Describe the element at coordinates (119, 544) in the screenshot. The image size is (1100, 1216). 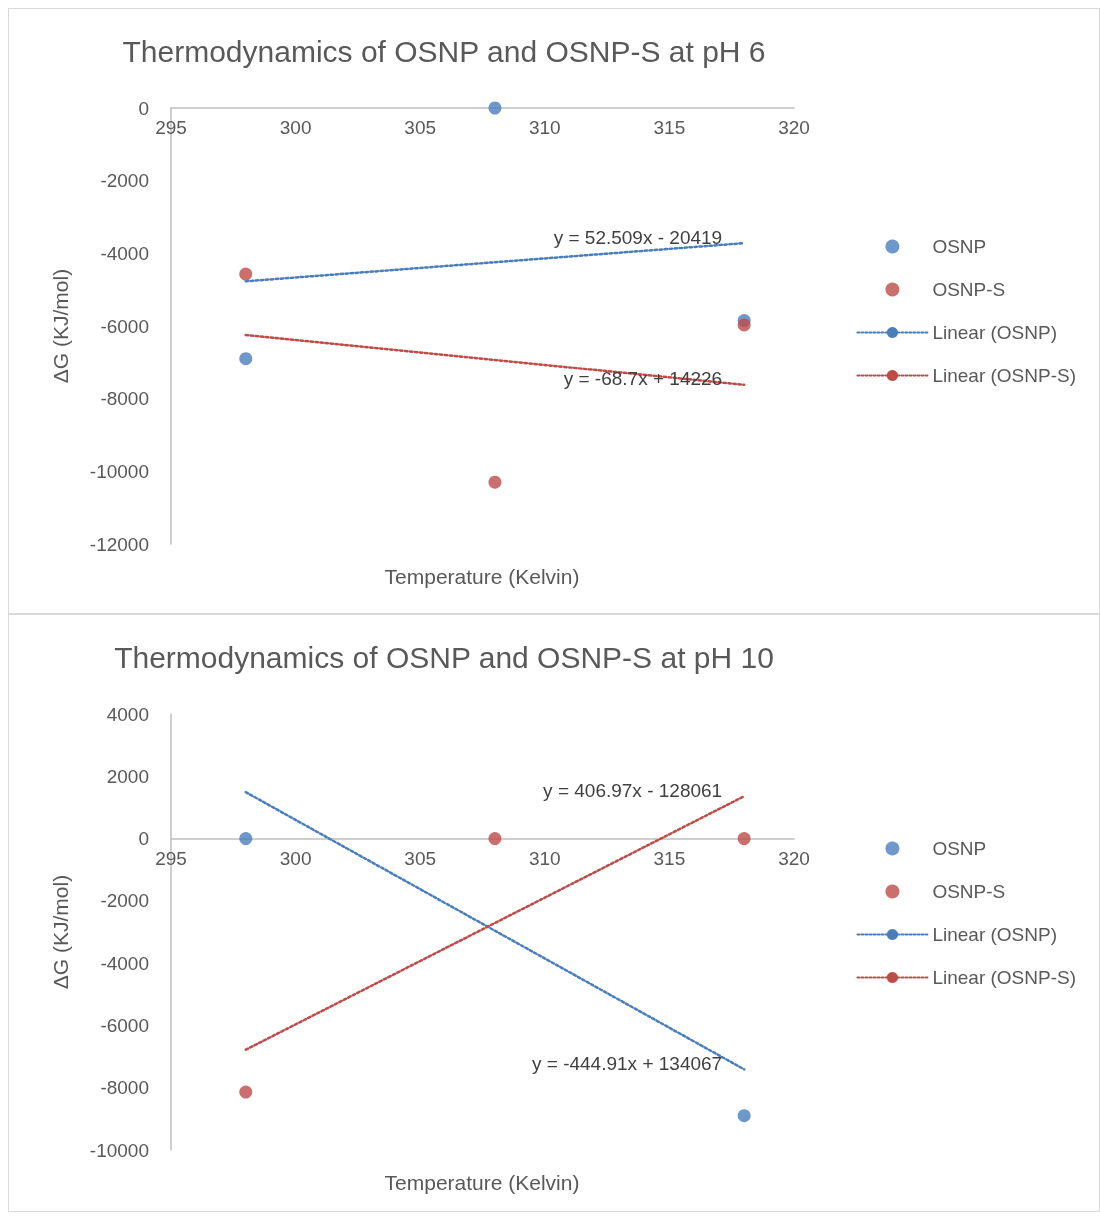
I see `y-tick-label: -12000` at that location.